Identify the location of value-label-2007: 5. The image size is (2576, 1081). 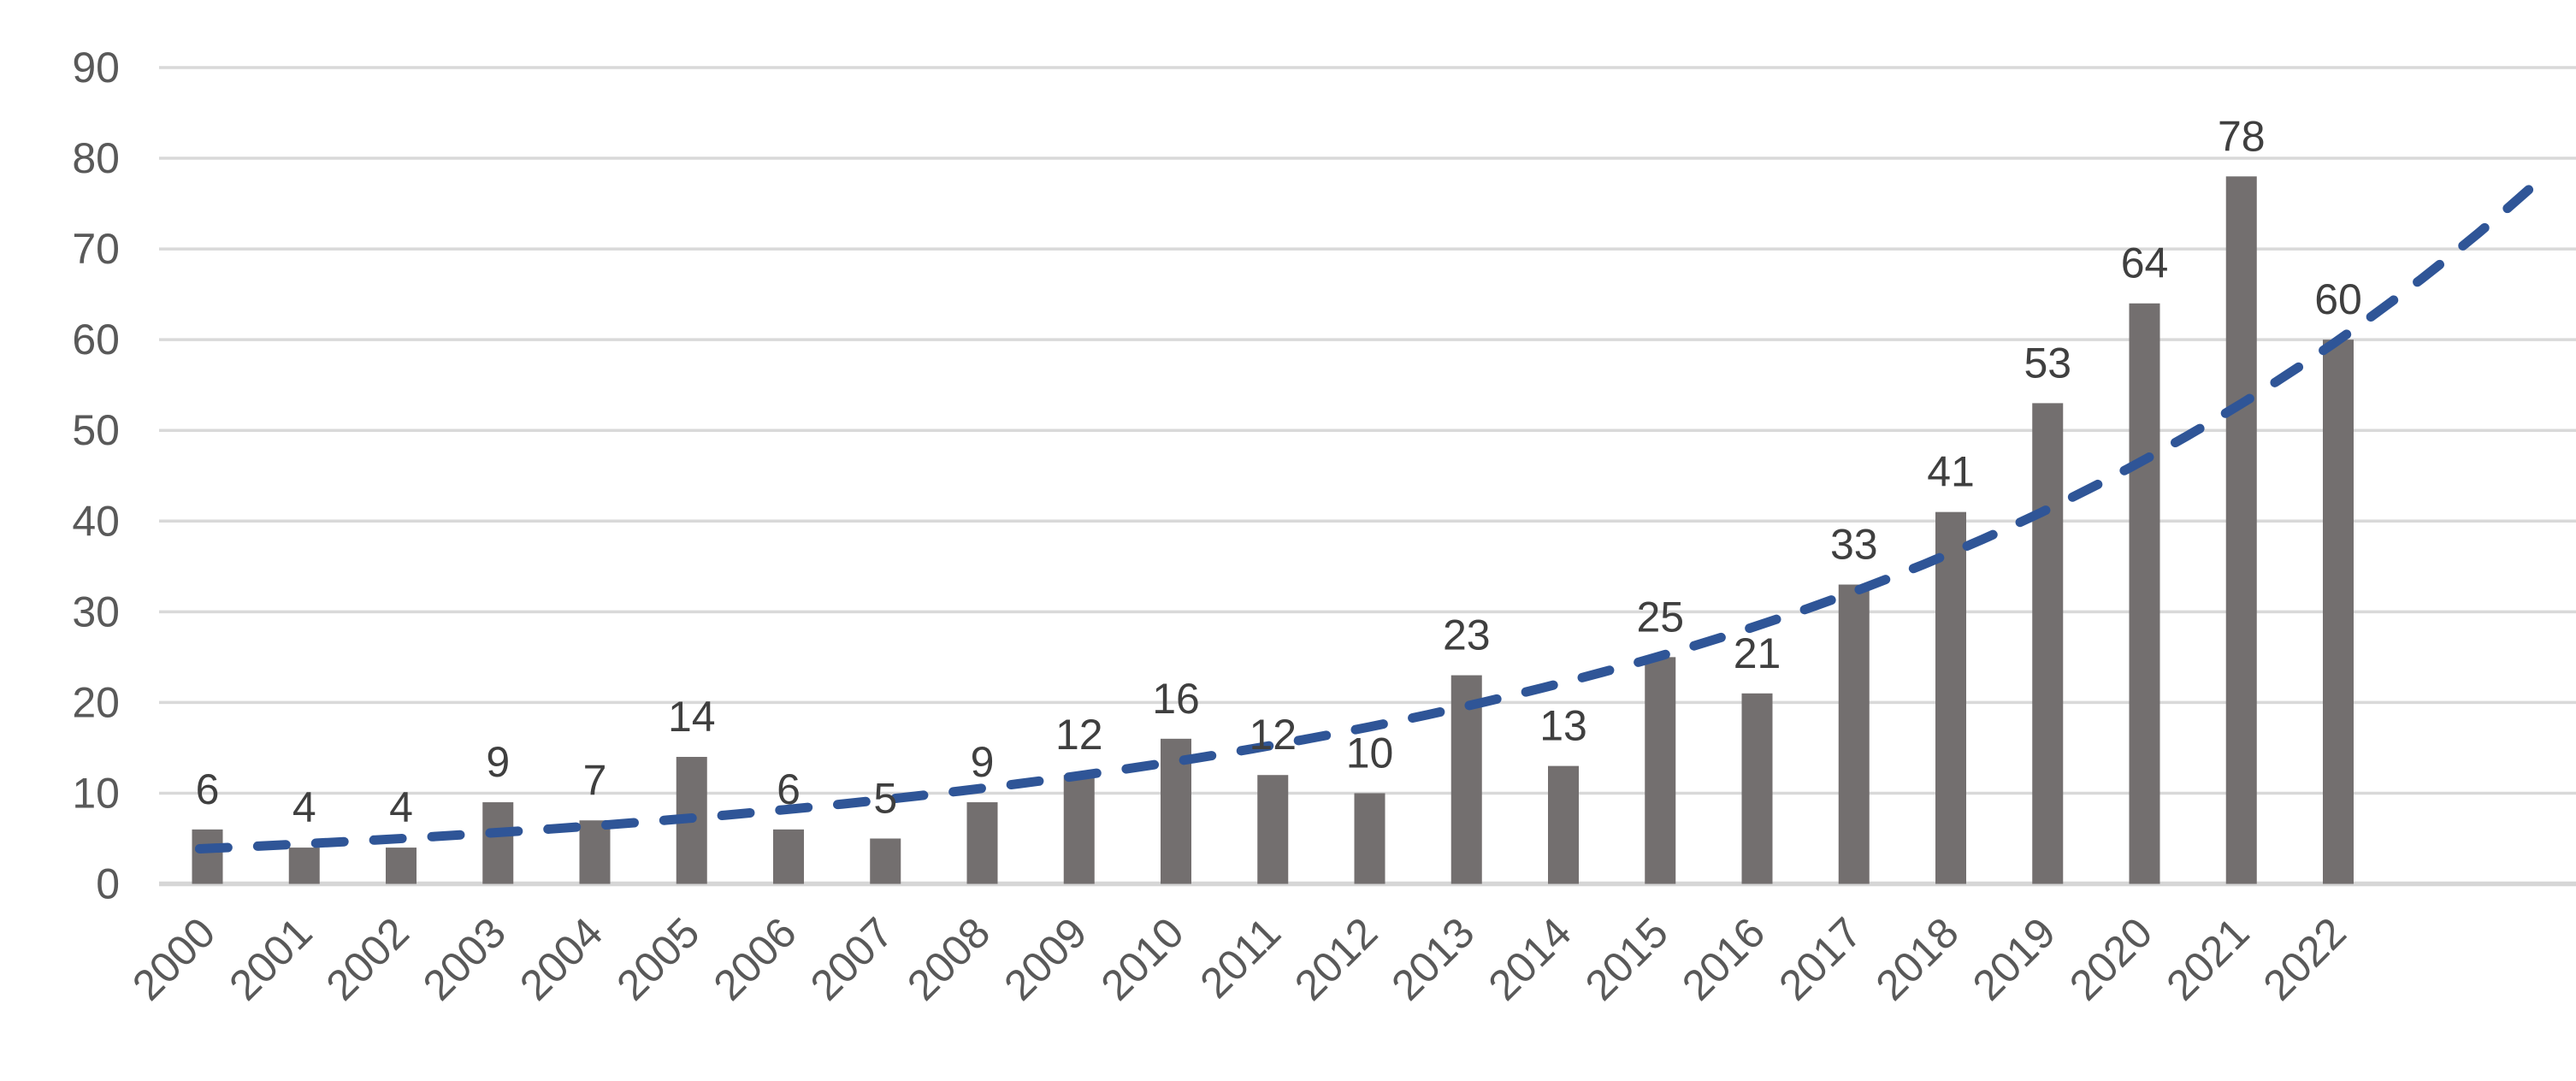
(885, 798).